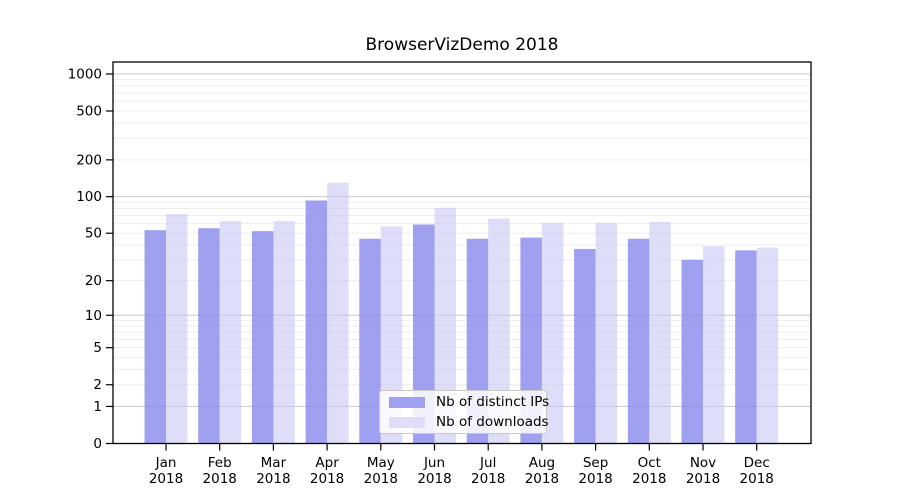  What do you see at coordinates (638, 341) in the screenshot?
I see `bar-distinct-ips-oct` at bounding box center [638, 341].